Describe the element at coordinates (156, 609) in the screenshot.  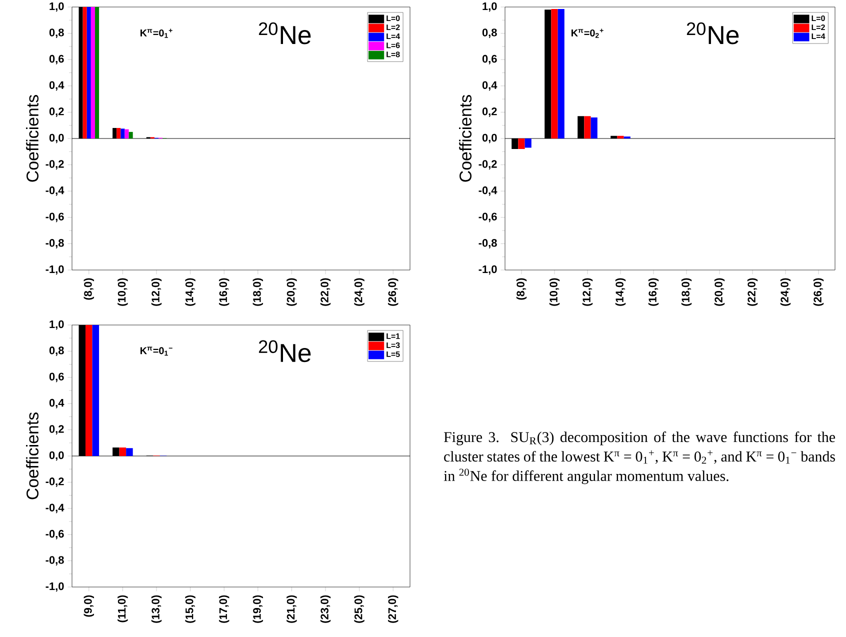
I see `x-tick-label: (13,0)` at that location.